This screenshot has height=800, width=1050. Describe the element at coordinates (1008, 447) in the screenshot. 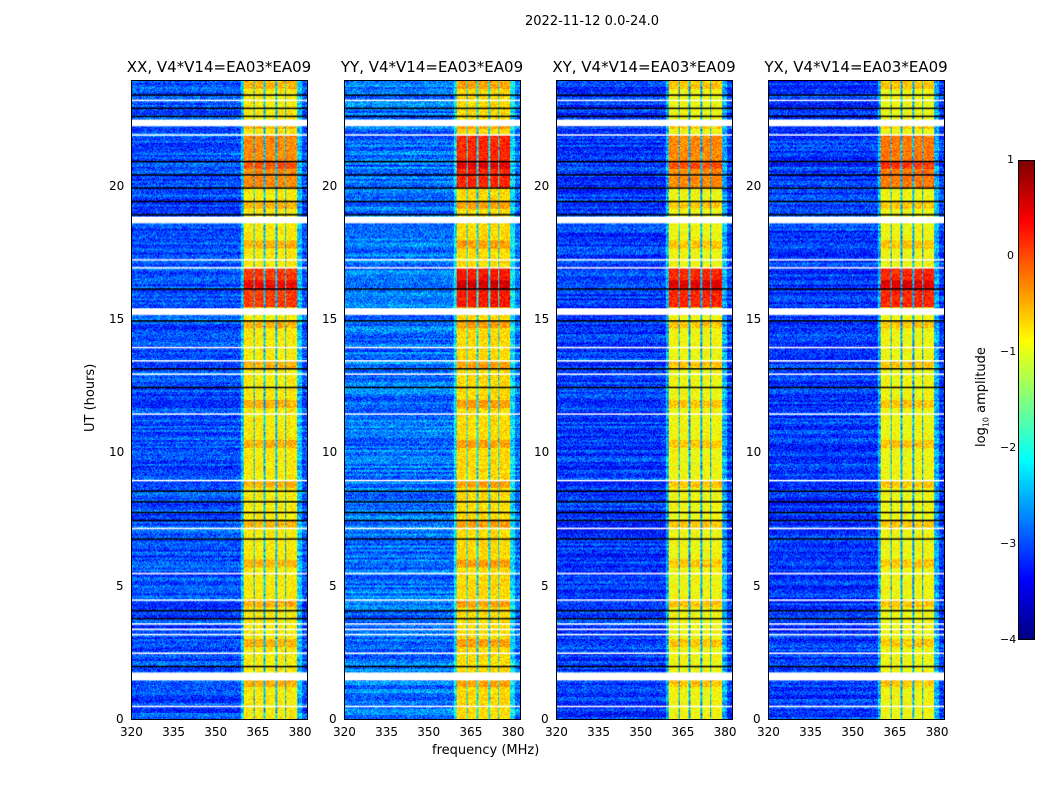

I see `colorbar-tick-label: −2` at that location.